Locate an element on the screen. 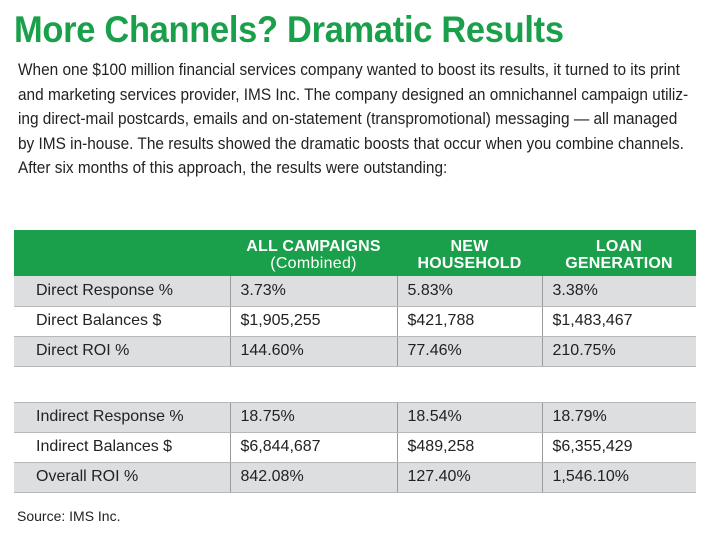 This screenshot has width=707, height=537. spacer-row is located at coordinates (355, 384).